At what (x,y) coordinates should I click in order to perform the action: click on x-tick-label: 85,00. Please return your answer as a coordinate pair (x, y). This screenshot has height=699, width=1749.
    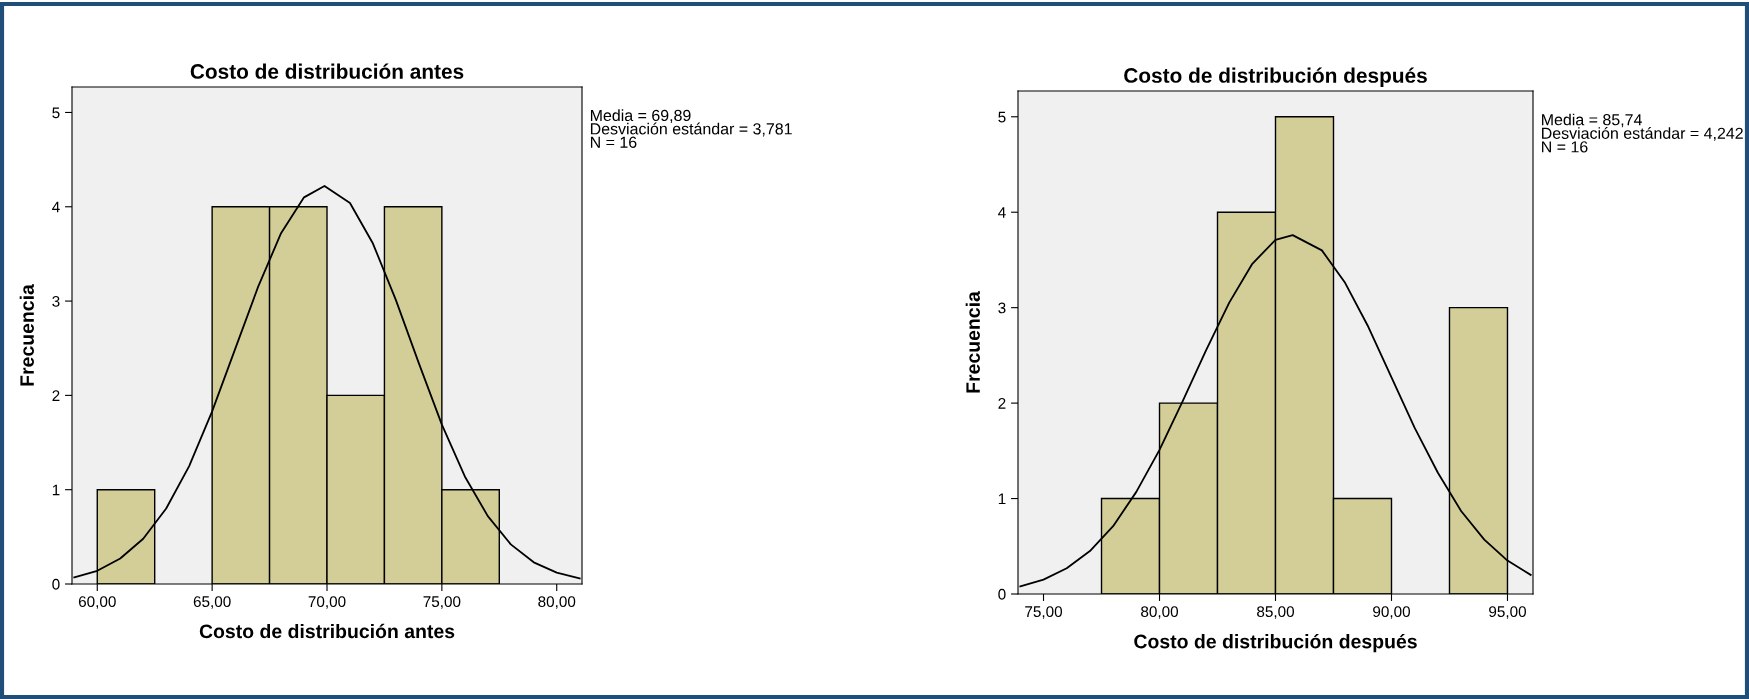
    Looking at the image, I should click on (1276, 612).